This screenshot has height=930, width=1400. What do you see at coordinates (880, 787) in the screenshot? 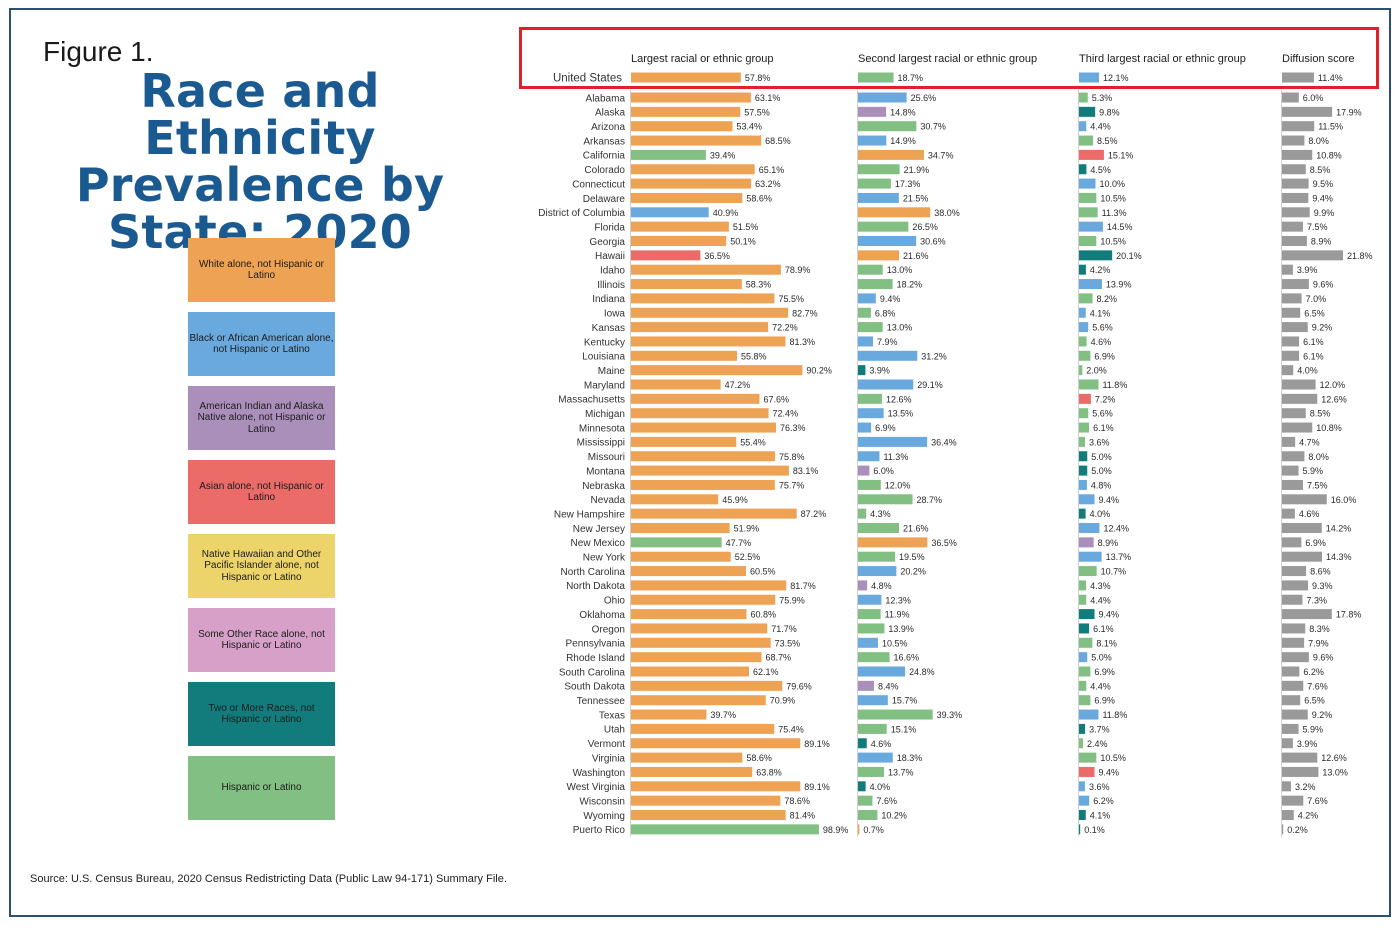
I see `data-label-second-group: 4.0%` at bounding box center [880, 787].